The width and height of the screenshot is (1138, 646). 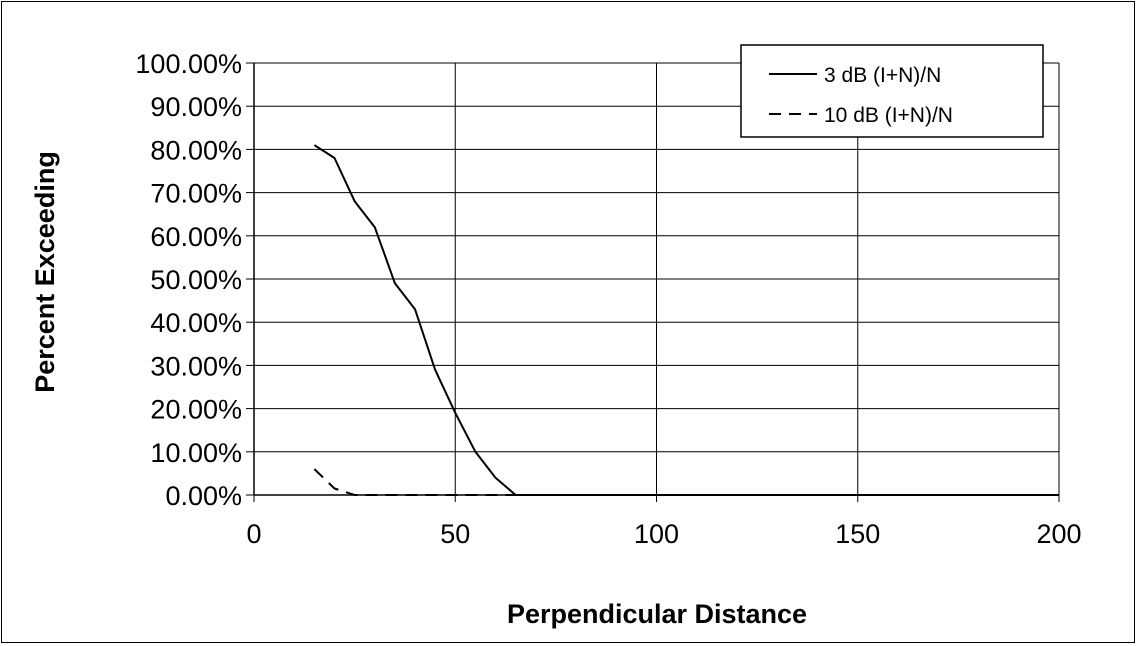 I want to click on y-tick-label: 30.00%, so click(x=196, y=366).